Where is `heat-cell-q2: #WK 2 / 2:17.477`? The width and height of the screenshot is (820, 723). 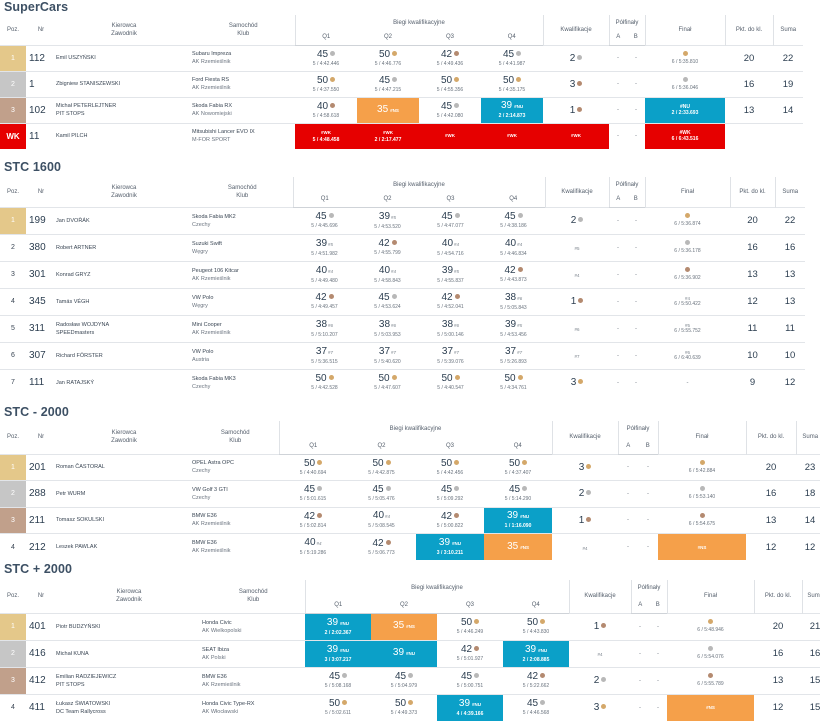 heat-cell-q2: #WK 2 / 2:17.477 is located at coordinates (388, 135).